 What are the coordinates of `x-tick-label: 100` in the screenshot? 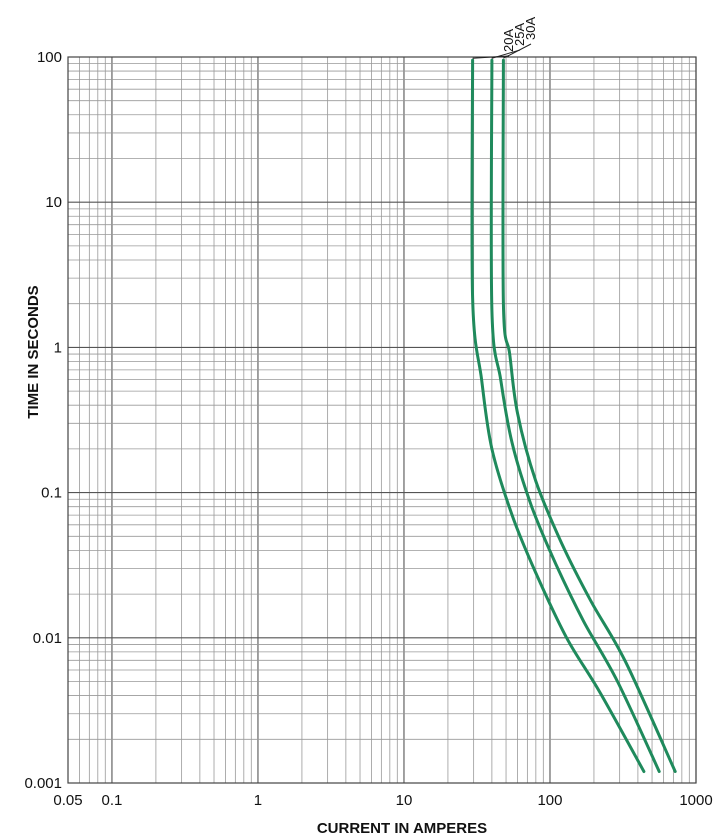 It's located at (549, 800).